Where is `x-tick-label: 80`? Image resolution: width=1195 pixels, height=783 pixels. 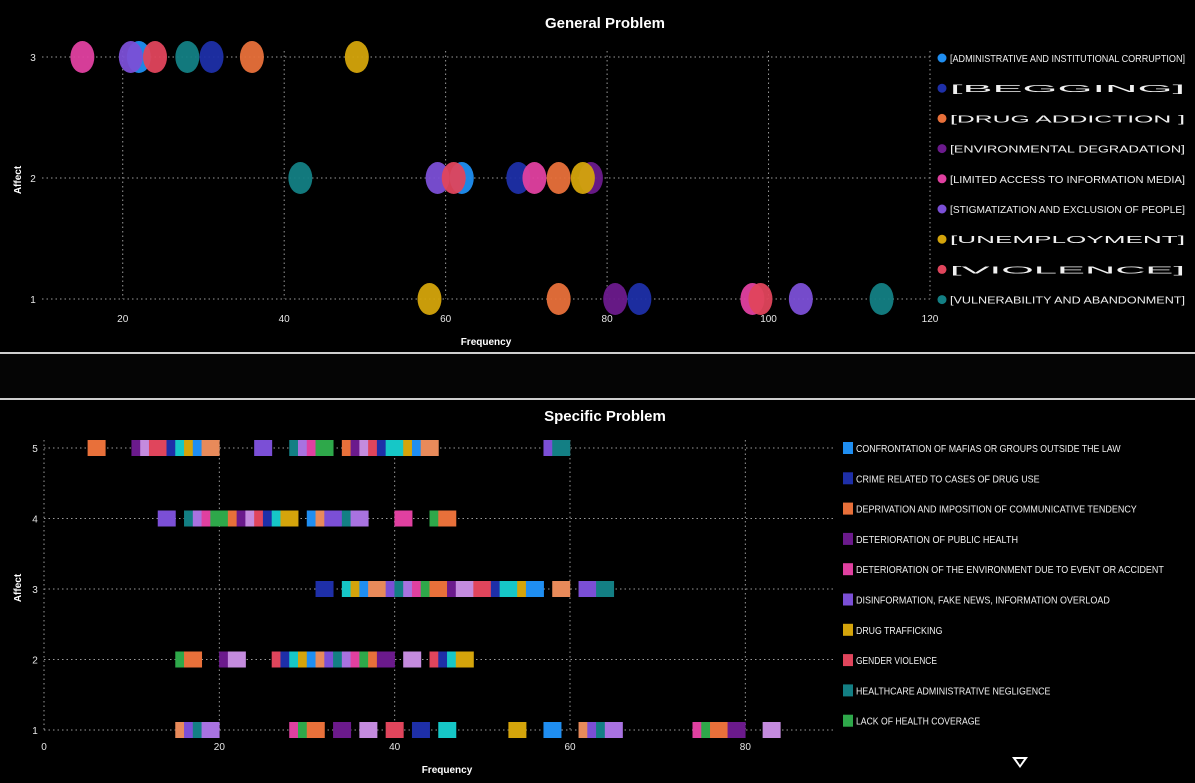
x-tick-label: 80 is located at coordinates (746, 747).